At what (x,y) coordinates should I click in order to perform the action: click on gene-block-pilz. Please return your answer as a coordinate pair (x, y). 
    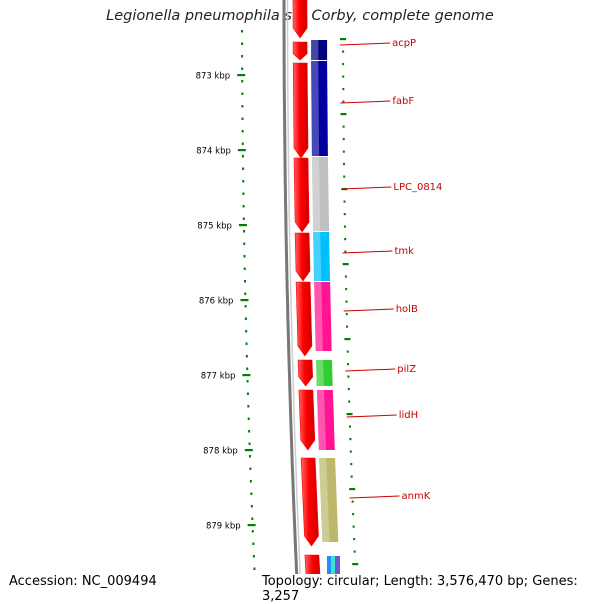
    Looking at the image, I should click on (324, 373).